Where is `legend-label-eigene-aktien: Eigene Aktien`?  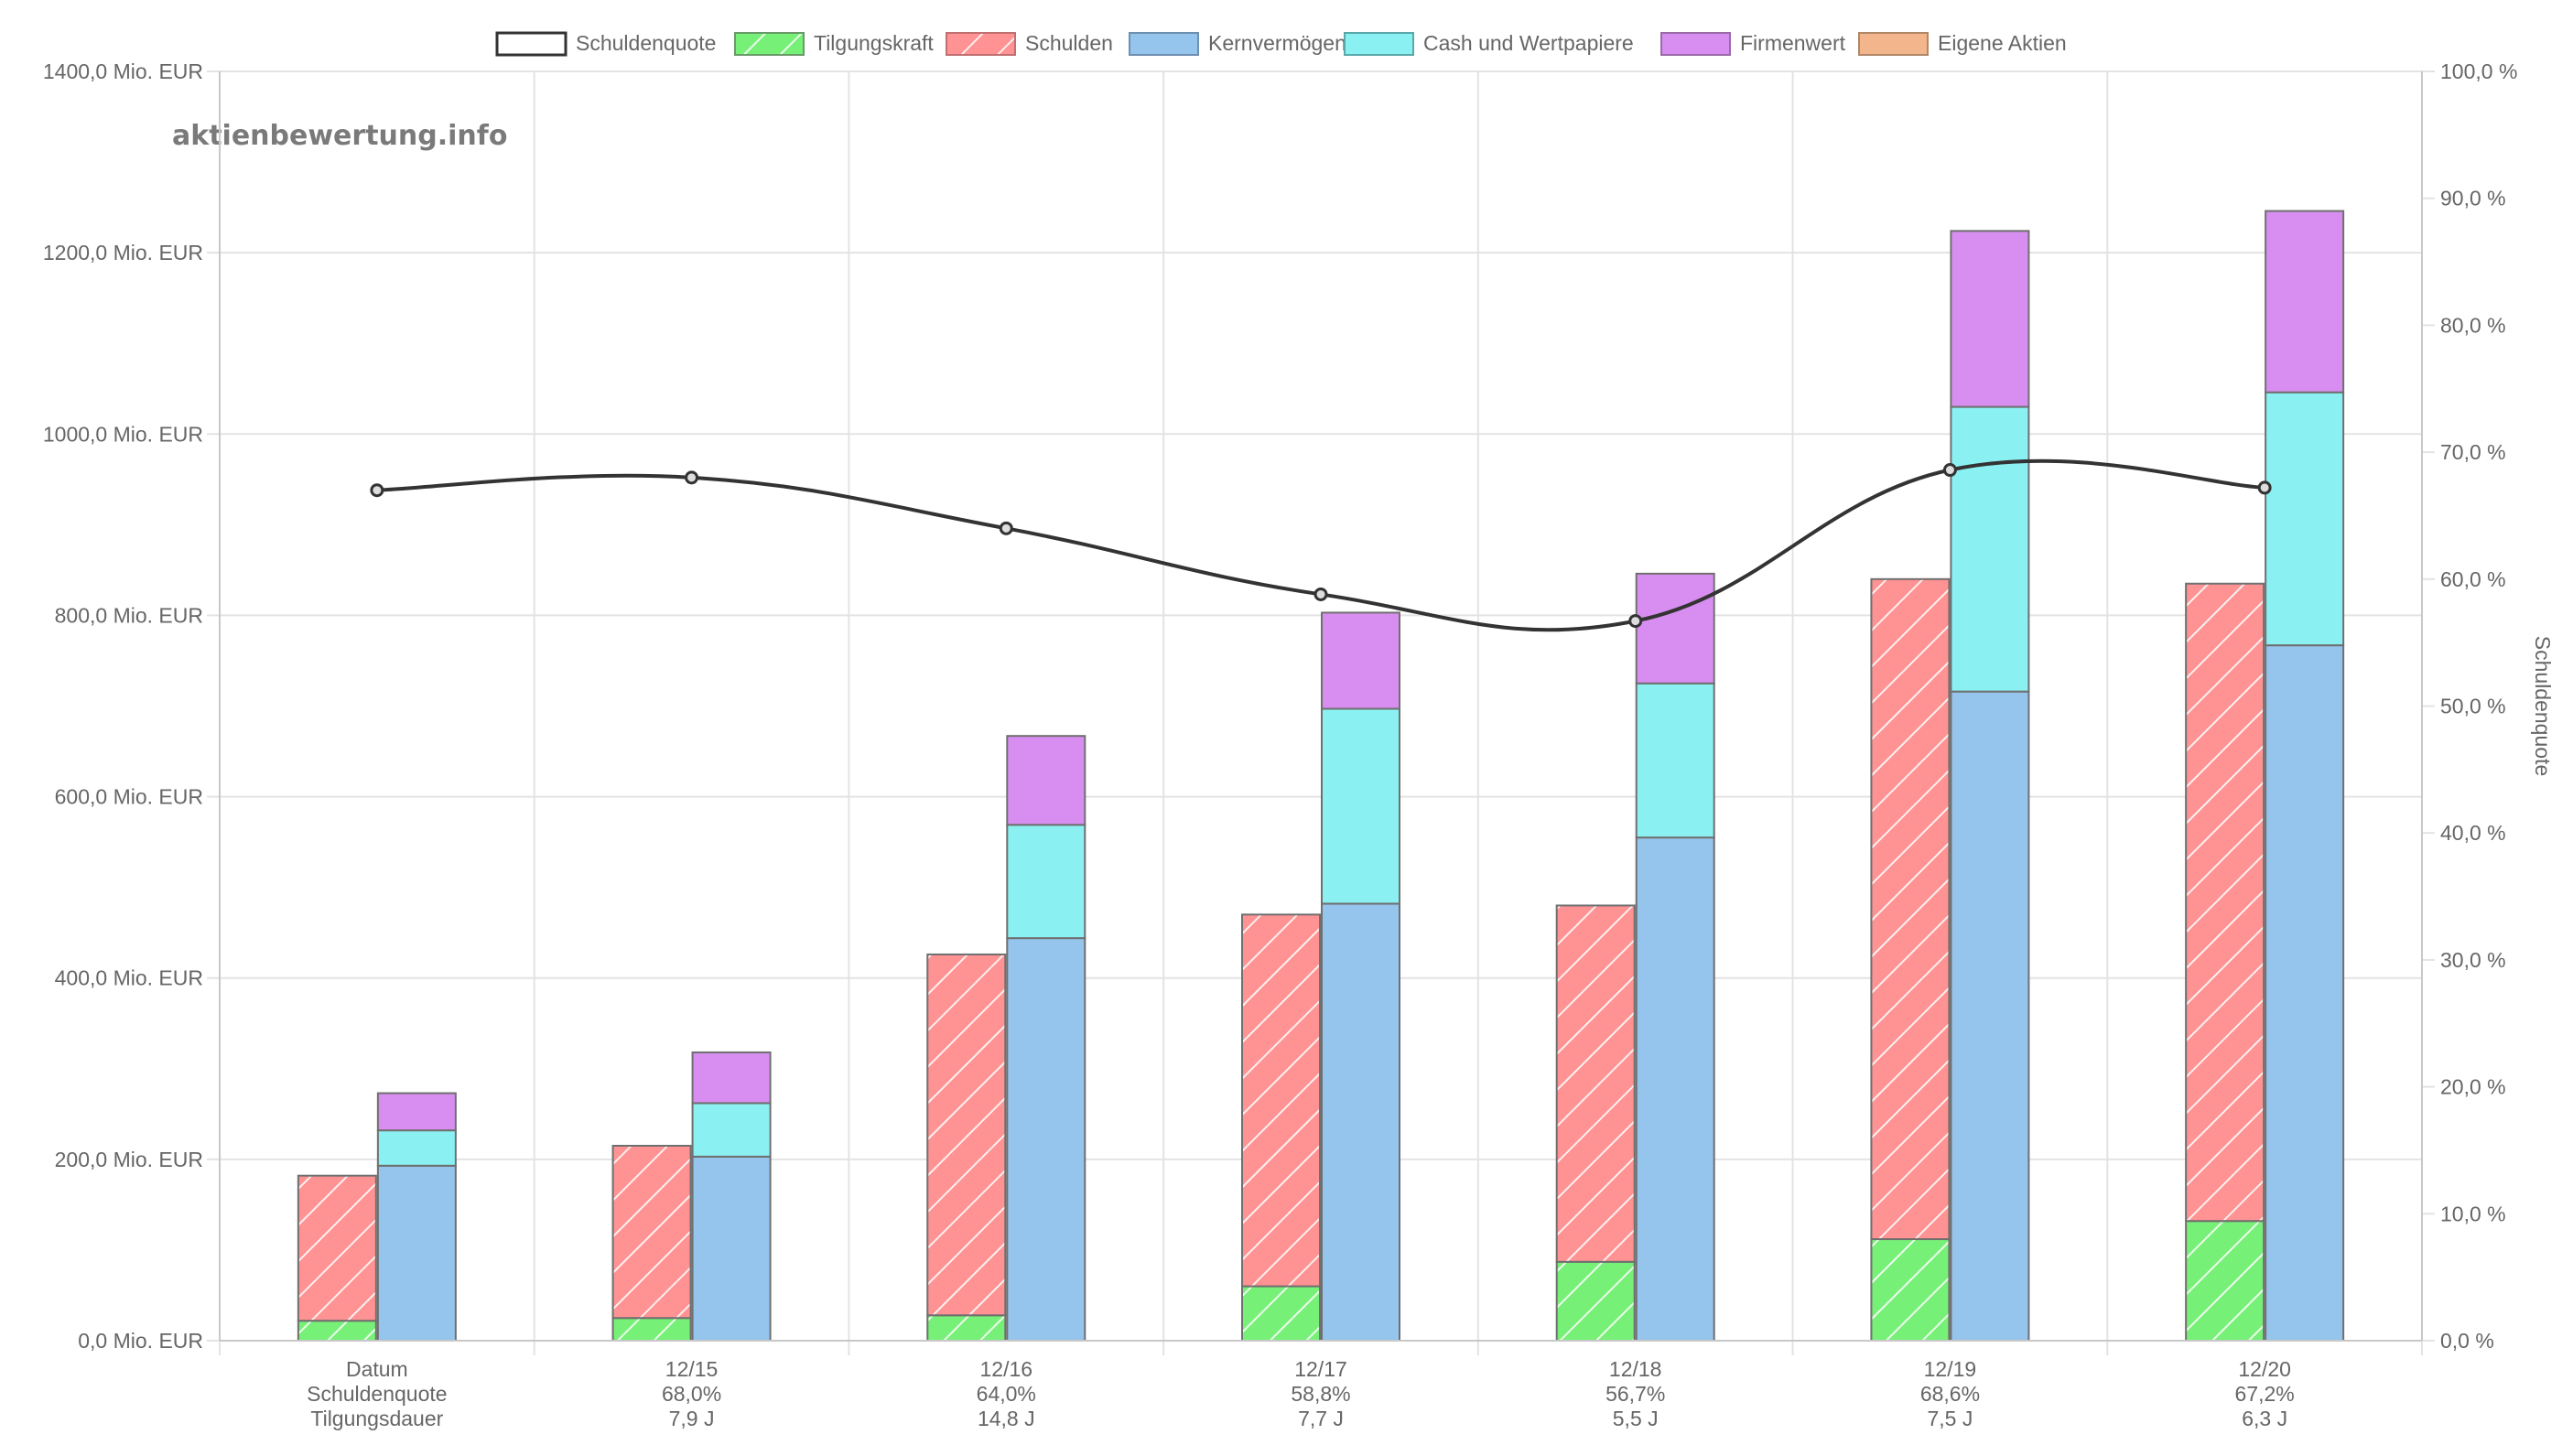
legend-label-eigene-aktien: Eigene Aktien is located at coordinates (2002, 43).